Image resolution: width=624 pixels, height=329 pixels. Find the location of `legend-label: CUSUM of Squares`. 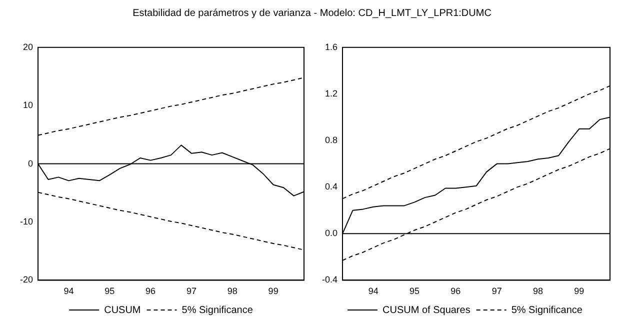

legend-label: CUSUM of Squares is located at coordinates (426, 310).